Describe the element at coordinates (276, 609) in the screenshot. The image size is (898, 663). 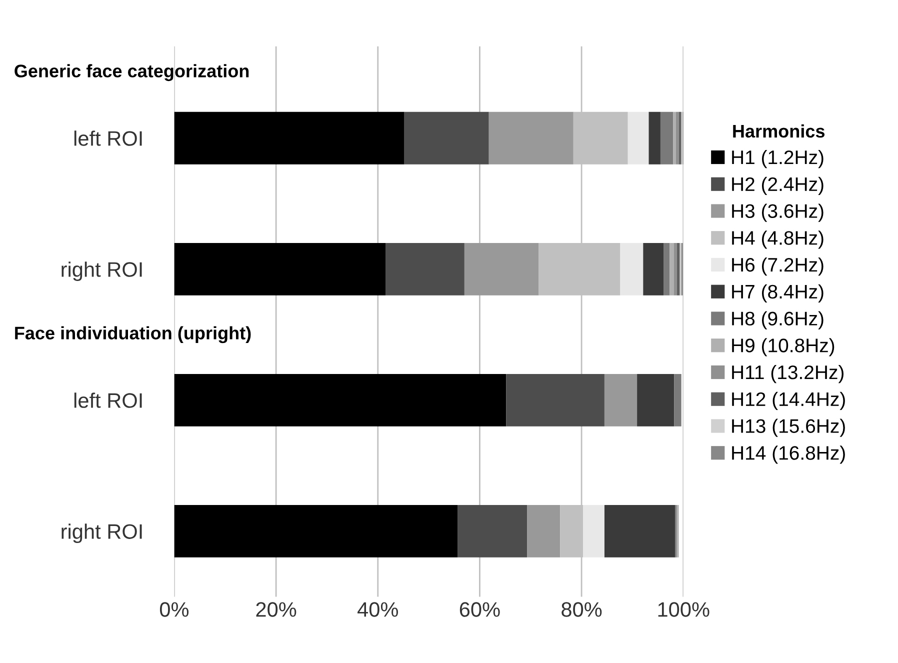
I see `x-tick-label: 20%` at that location.